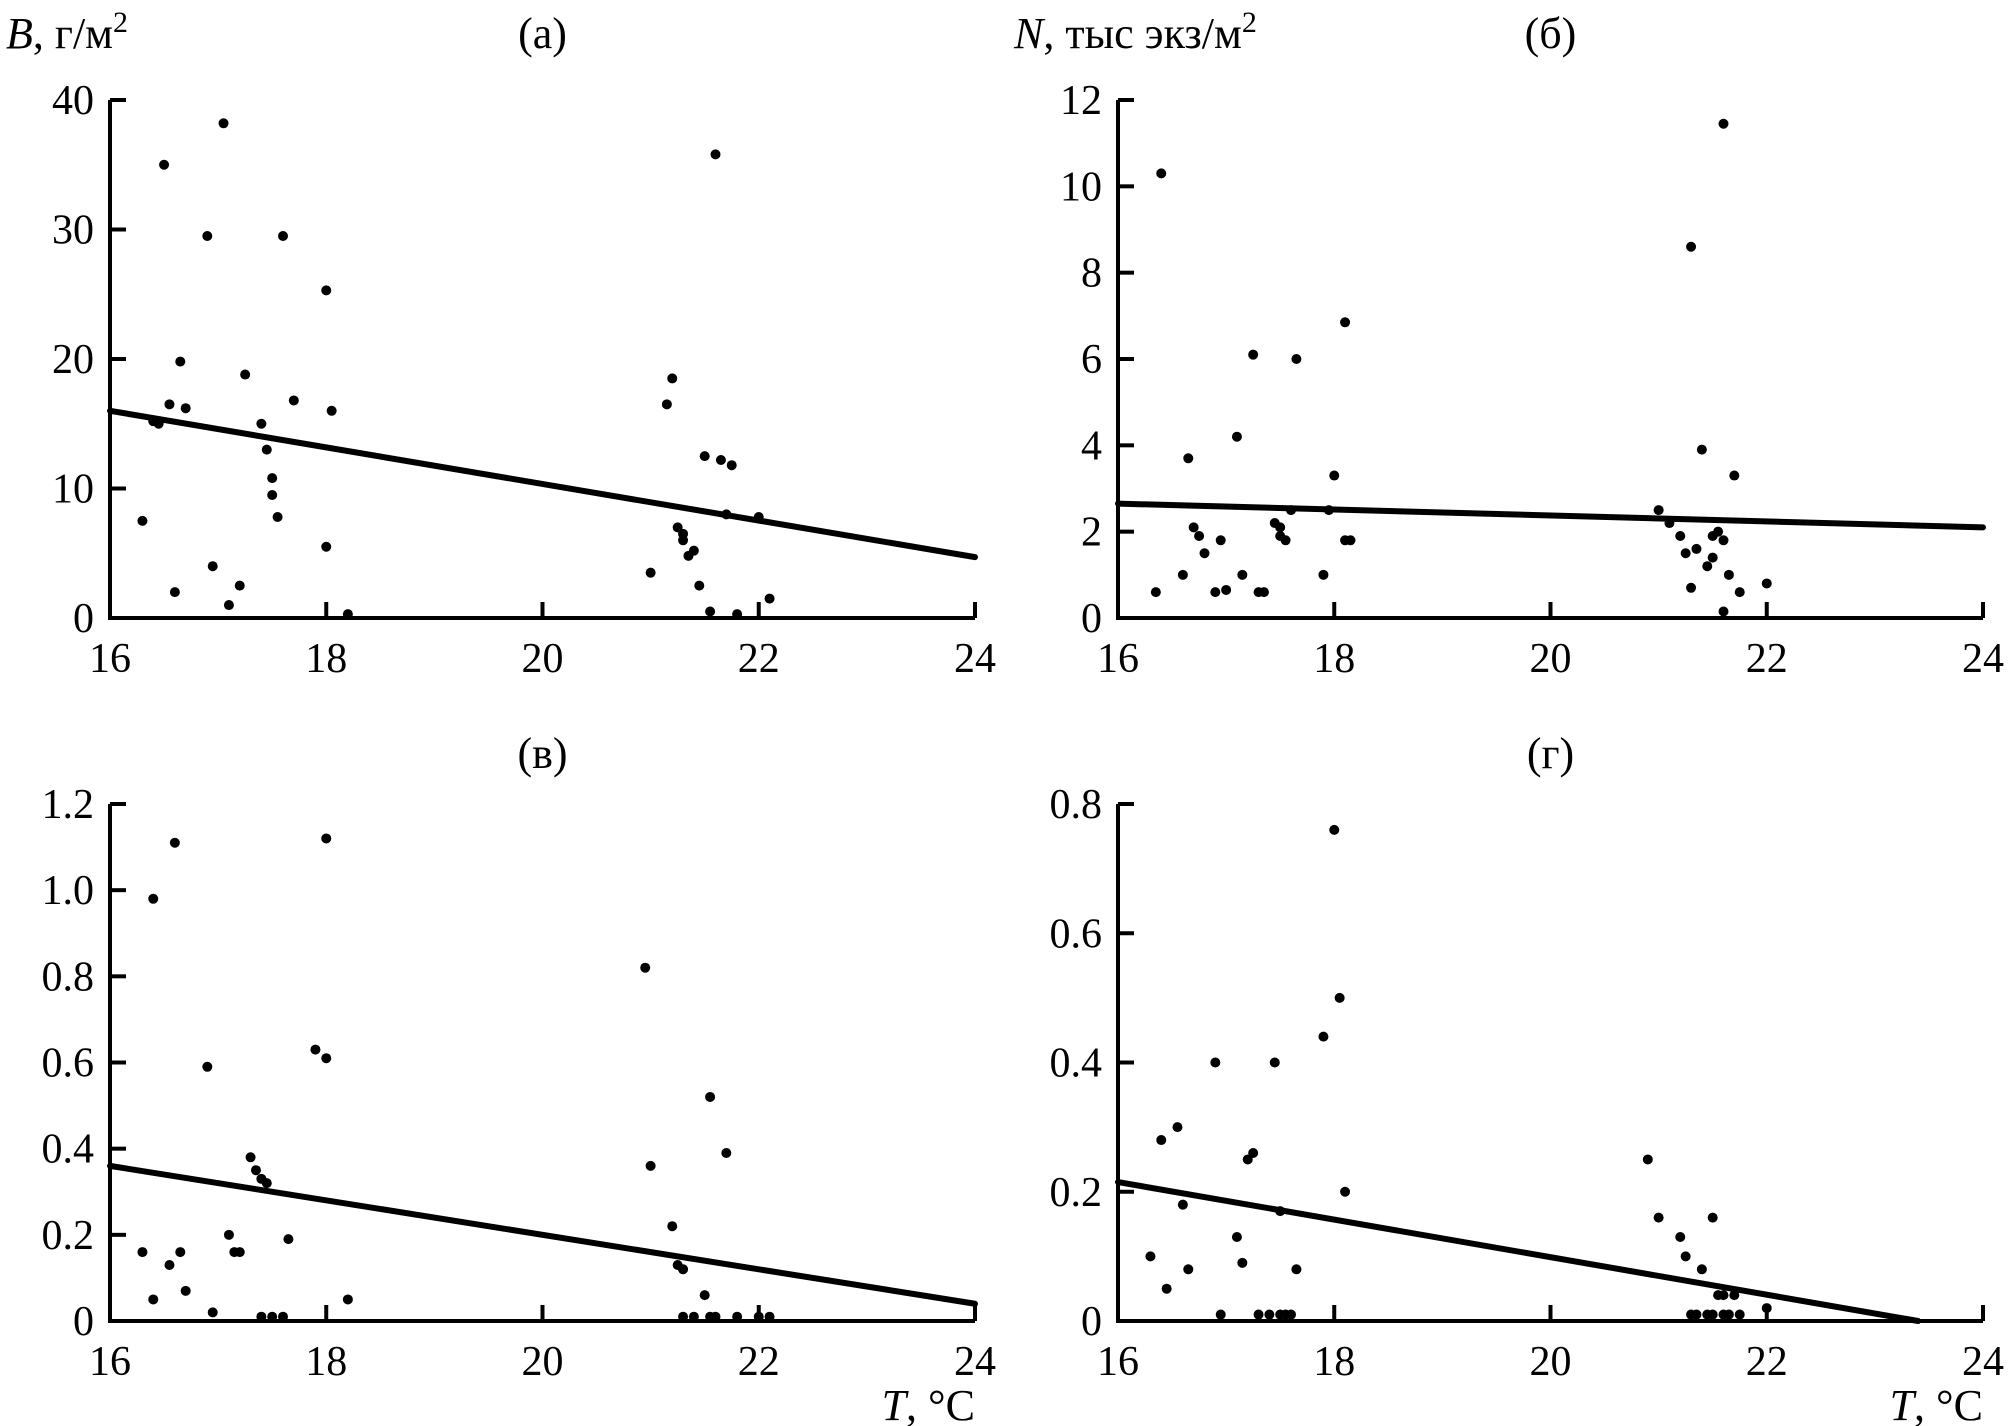 Image resolution: width=2015 pixels, height=1426 pixels. Describe the element at coordinates (1118, 659) in the screenshot. I see `x-tick-label: 16` at that location.